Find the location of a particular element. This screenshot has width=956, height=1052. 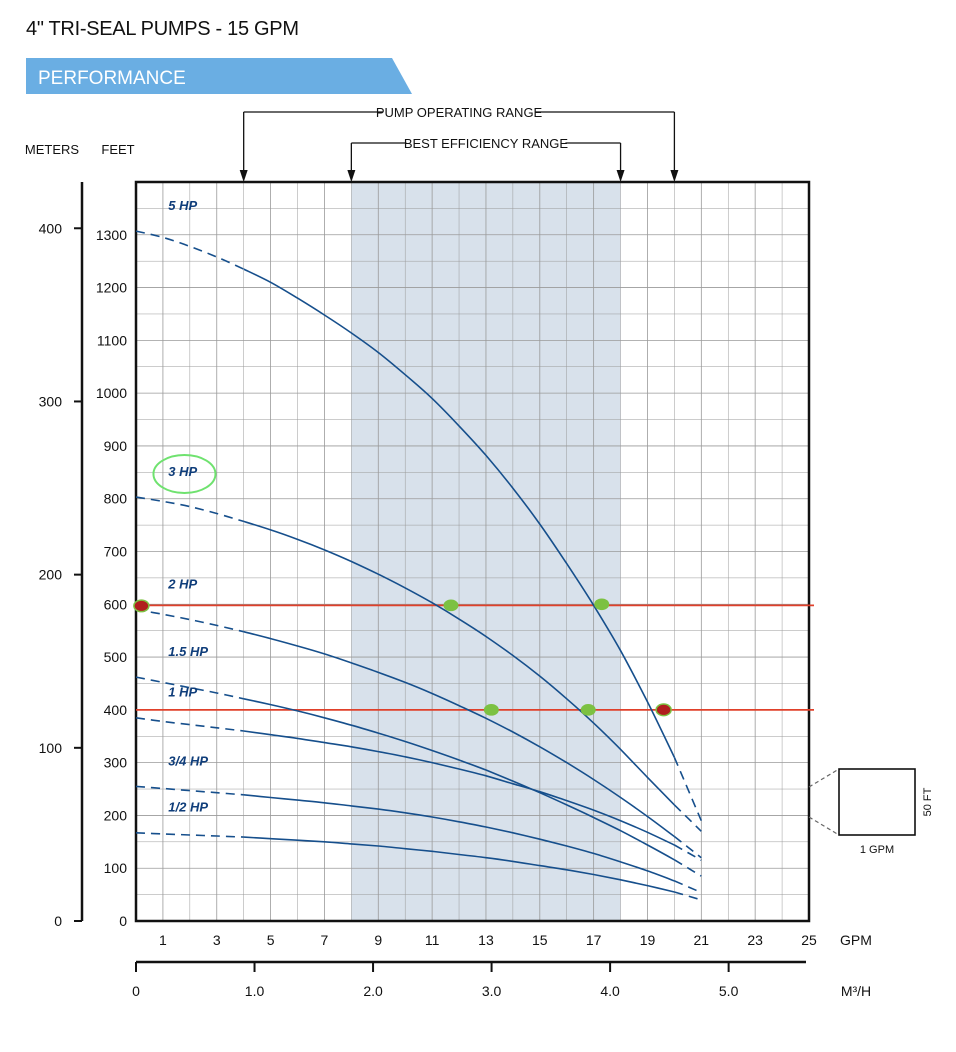

gpm-tick-label: 19 is located at coordinates (648, 940).